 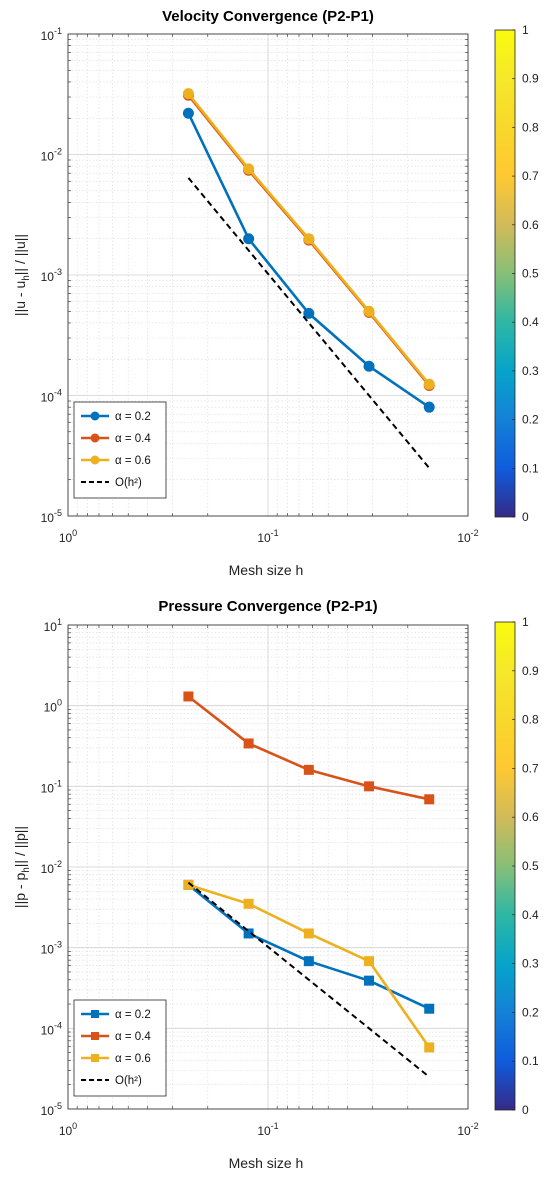 I want to click on y-tick-label: 10¹, so click(x=53, y=625).